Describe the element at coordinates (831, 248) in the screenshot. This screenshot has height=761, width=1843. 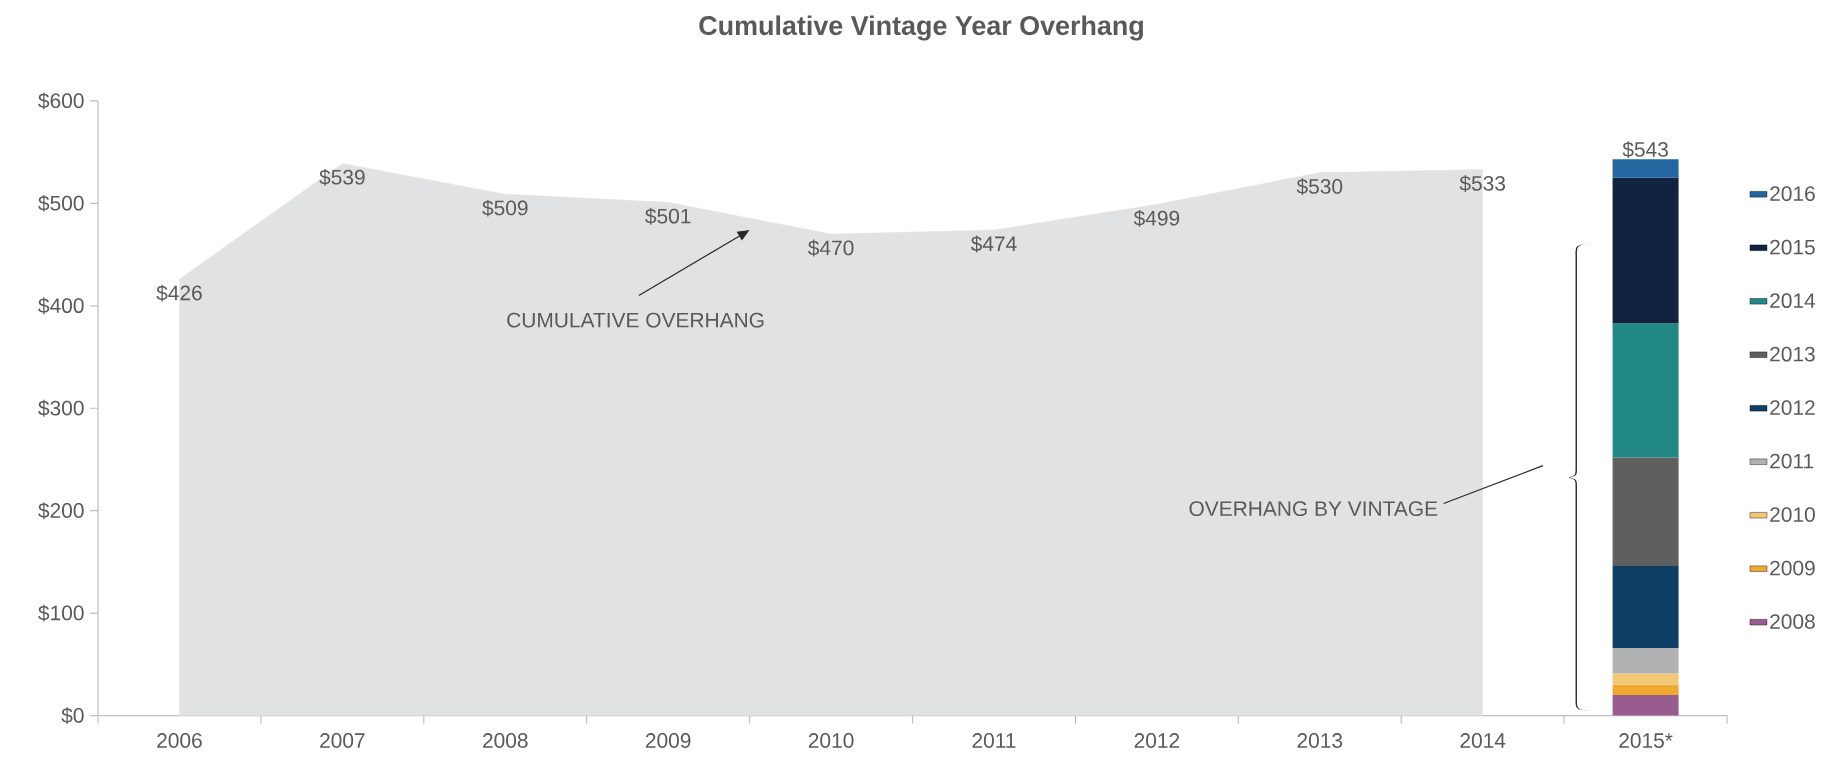
I see `data-label: $470` at that location.